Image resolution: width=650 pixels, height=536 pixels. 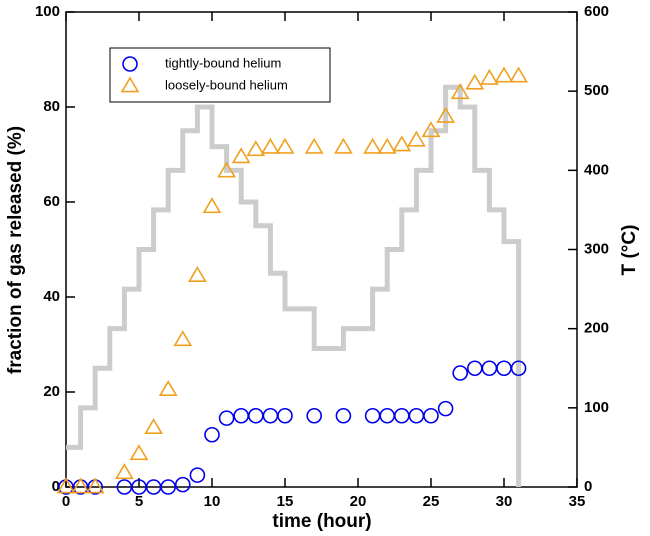 What do you see at coordinates (226, 84) in the screenshot?
I see `legend-label: loosely-bound helium` at bounding box center [226, 84].